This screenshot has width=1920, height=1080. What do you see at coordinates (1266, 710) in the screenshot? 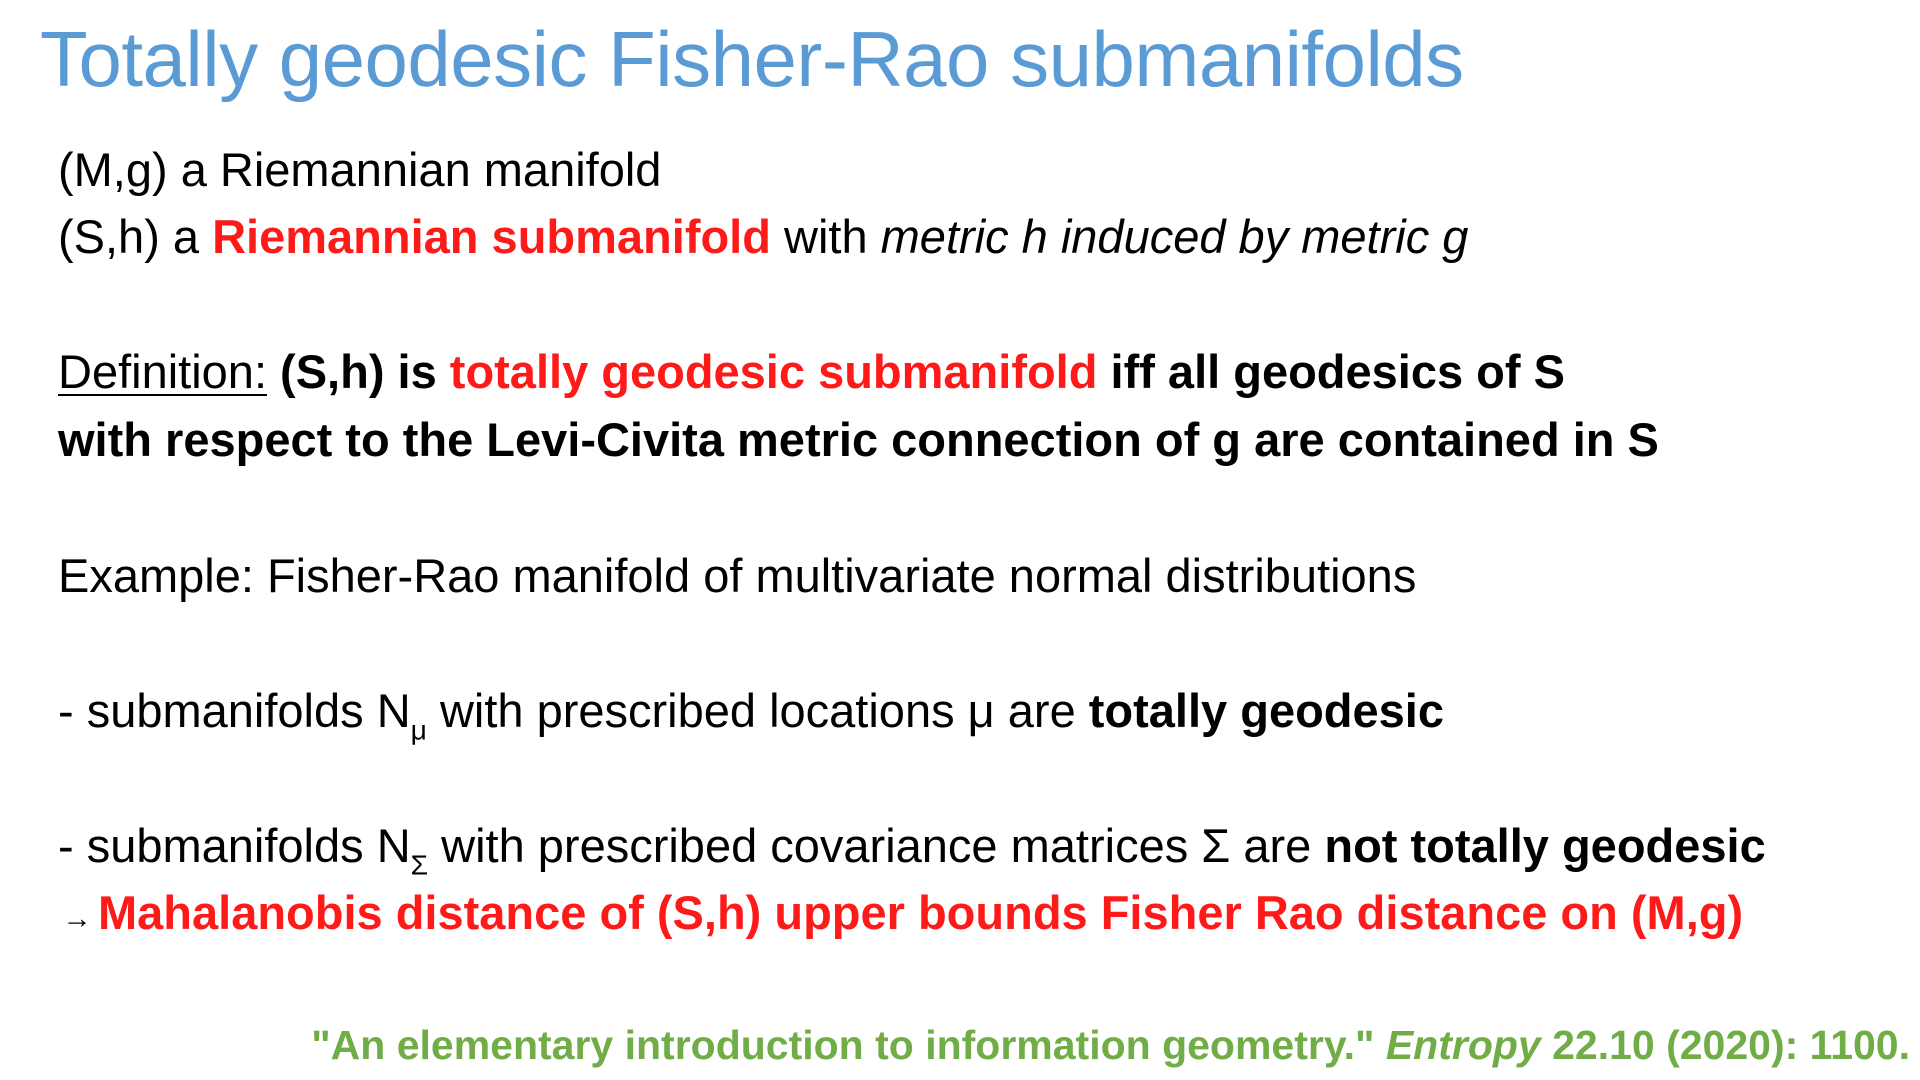
I see `bullet1-bold: totally geodesic` at bounding box center [1266, 710].